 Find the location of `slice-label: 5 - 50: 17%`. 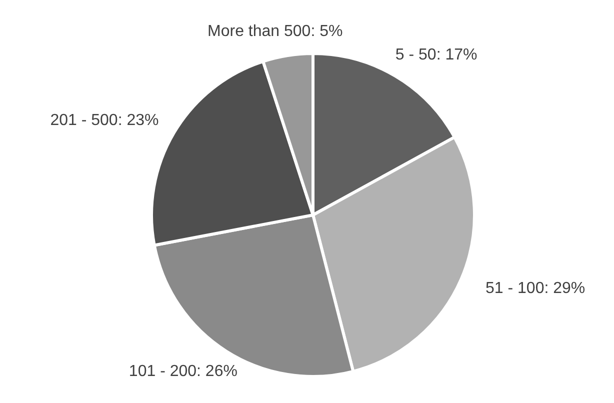

slice-label: 5 - 50: 17% is located at coordinates (436, 55).